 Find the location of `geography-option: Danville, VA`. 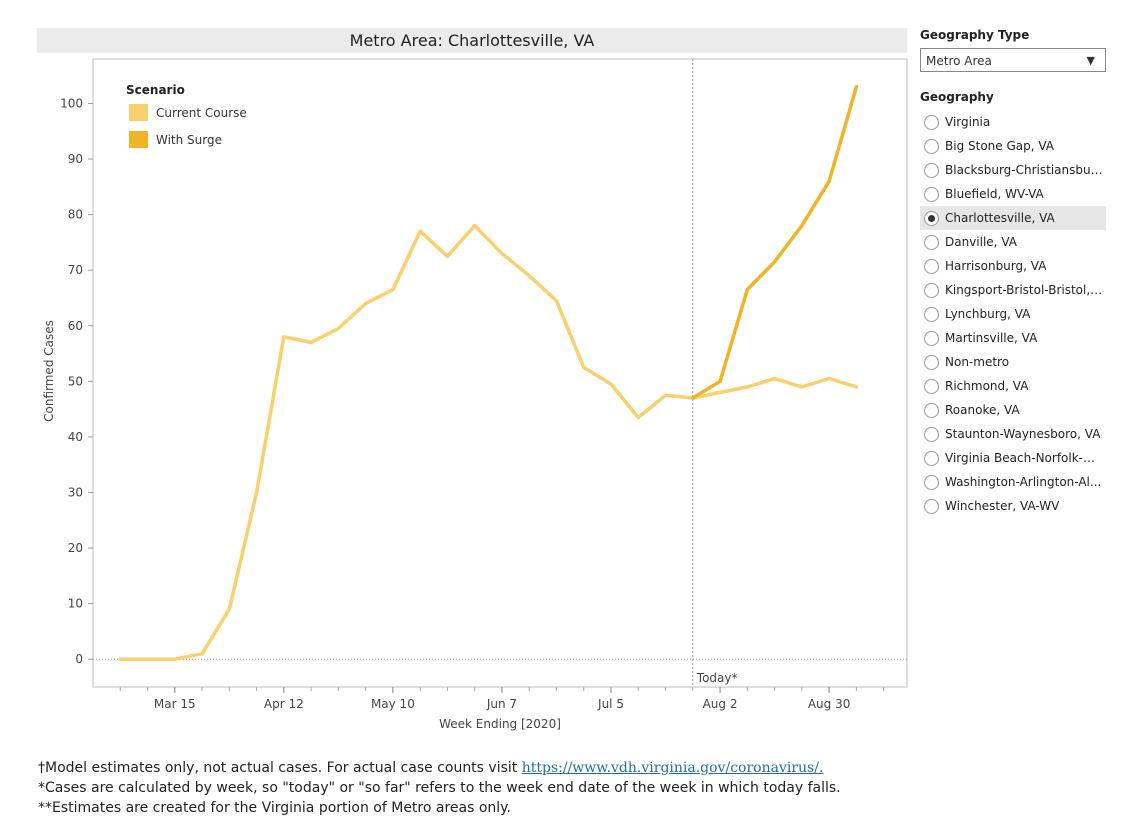

geography-option: Danville, VA is located at coordinates (1013, 242).